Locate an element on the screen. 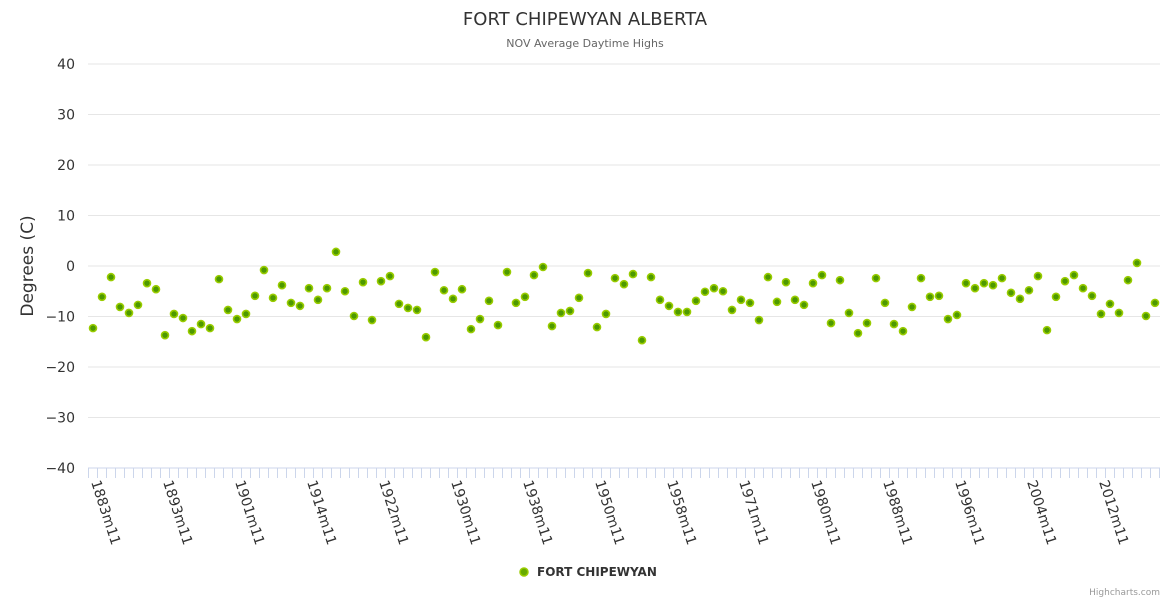  y-tick-label: 40 is located at coordinates (66, 65).